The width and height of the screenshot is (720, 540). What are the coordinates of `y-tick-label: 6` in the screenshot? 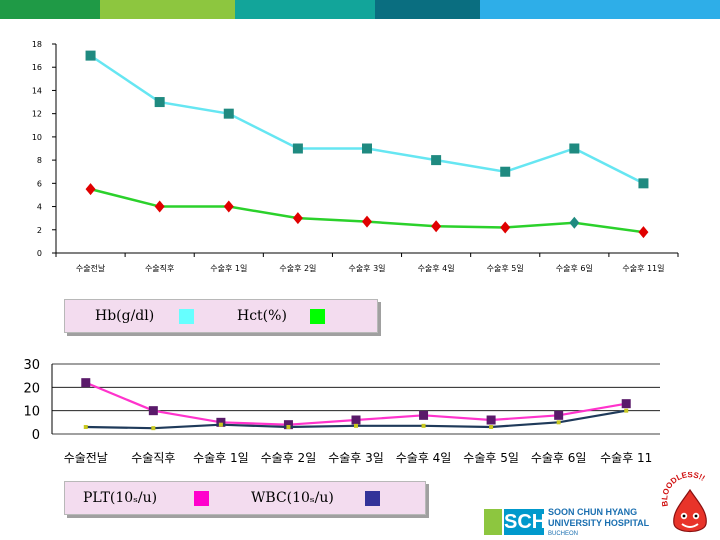 It's located at (39, 183).